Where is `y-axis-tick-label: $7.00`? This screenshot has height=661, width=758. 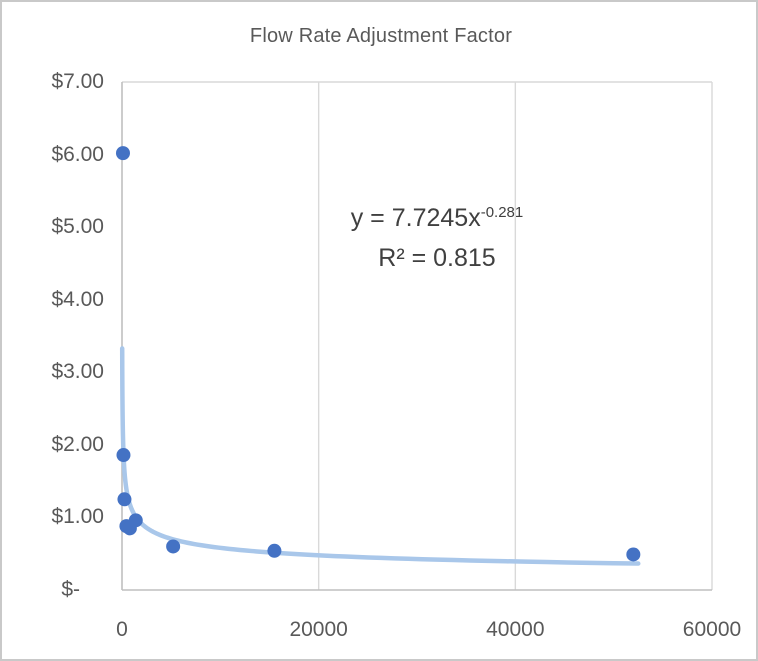
y-axis-tick-label: $7.00 is located at coordinates (77, 81).